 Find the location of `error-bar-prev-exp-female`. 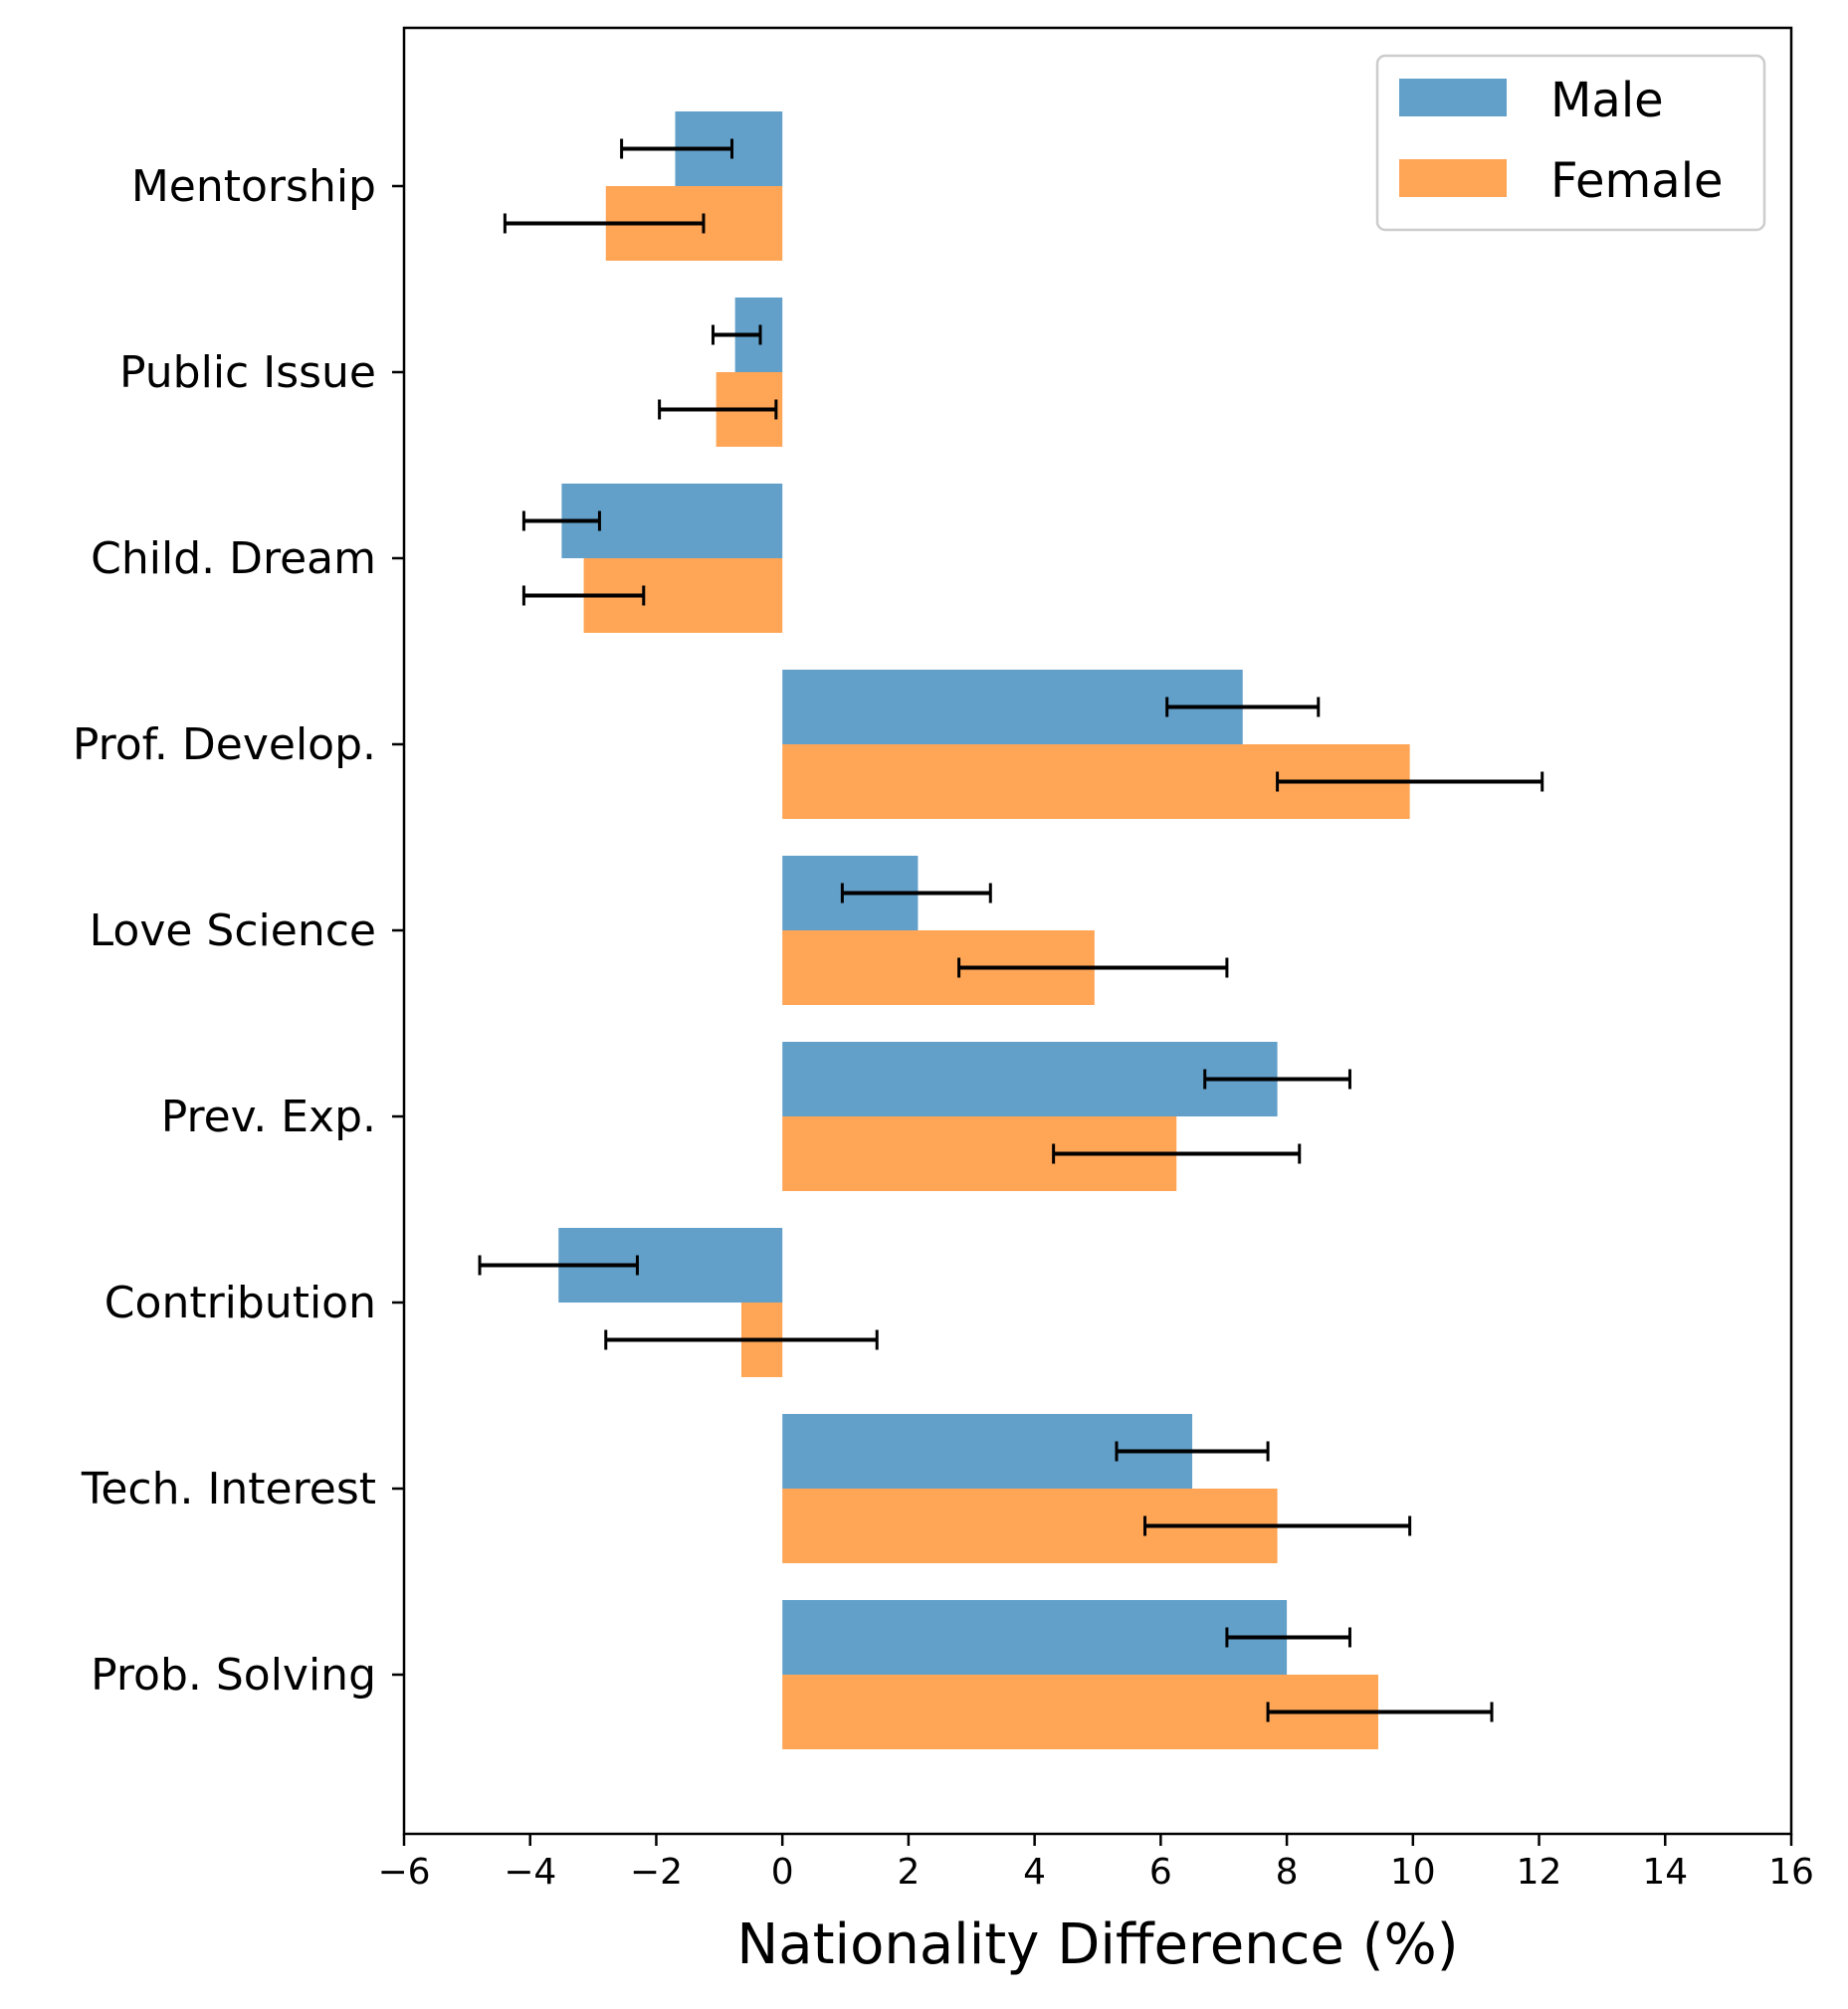

error-bar-prev-exp-female is located at coordinates (1177, 1153).